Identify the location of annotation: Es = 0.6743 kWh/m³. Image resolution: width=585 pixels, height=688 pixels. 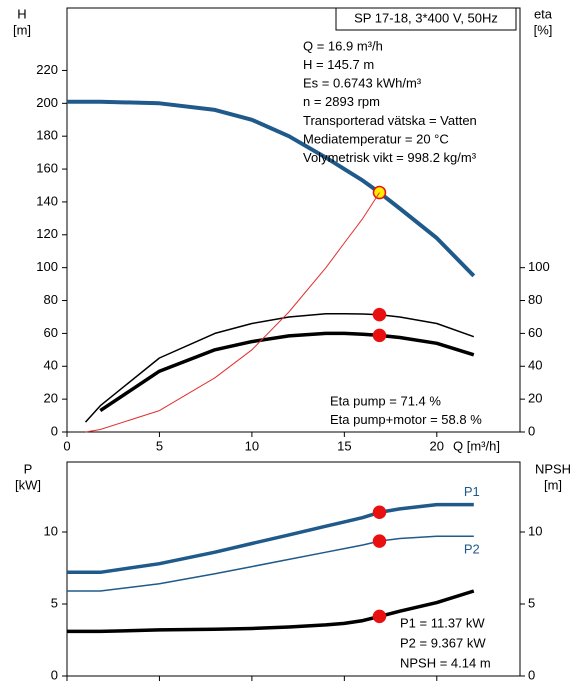
(362, 83).